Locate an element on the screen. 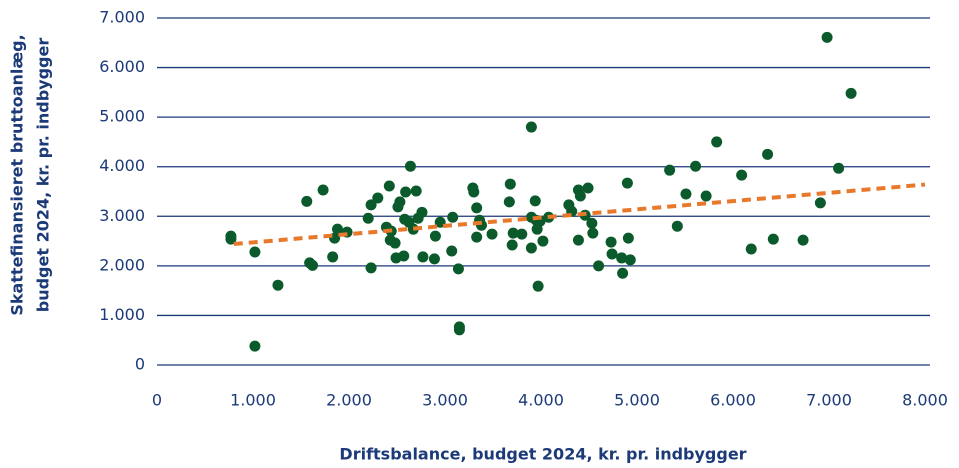 Image resolution: width=959 pixels, height=468 pixels. trendline is located at coordinates (579, 214).